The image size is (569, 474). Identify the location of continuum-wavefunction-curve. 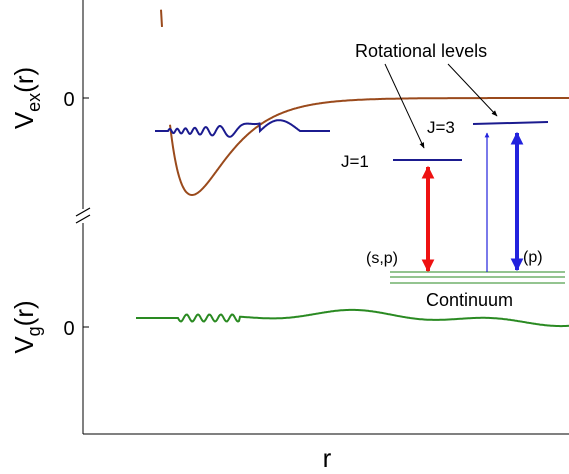
(352, 318).